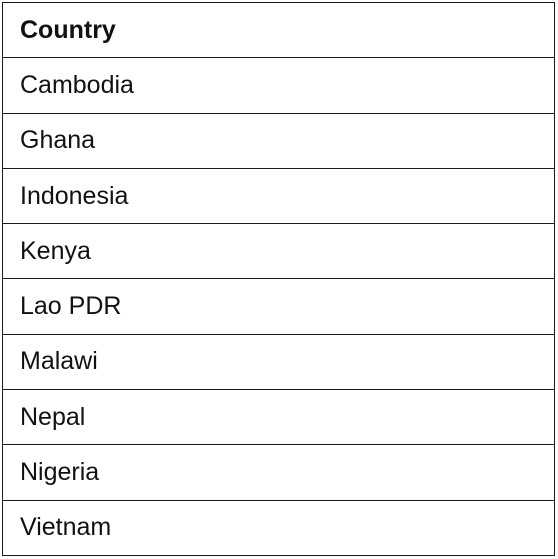 This screenshot has width=558, height=559. What do you see at coordinates (278, 31) in the screenshot?
I see `table-header-row: Country` at bounding box center [278, 31].